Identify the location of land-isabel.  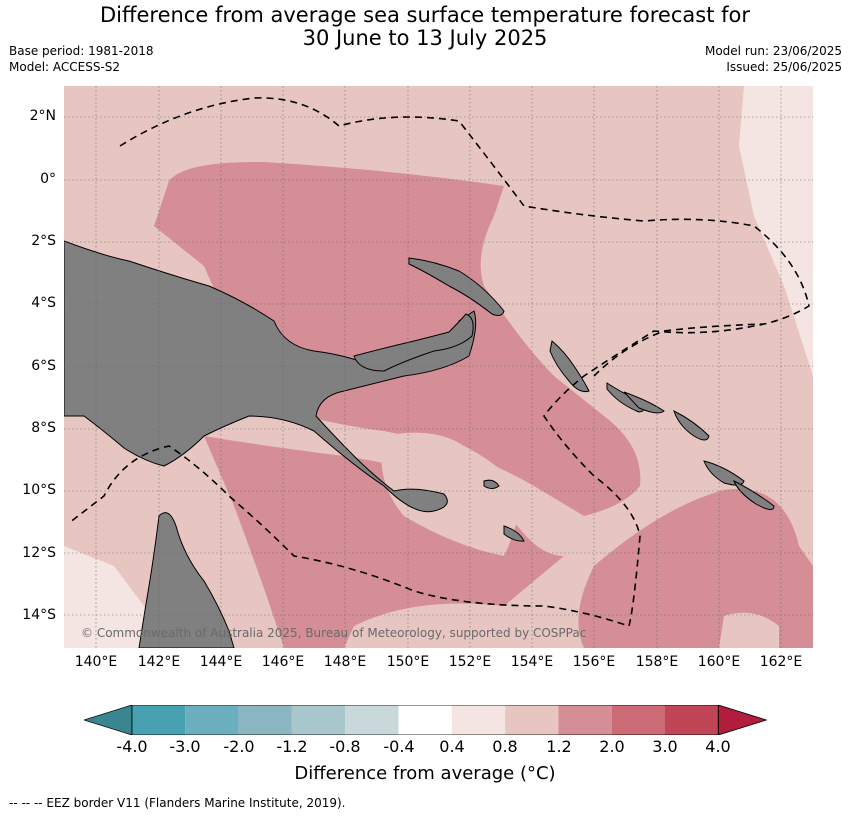
(644, 402).